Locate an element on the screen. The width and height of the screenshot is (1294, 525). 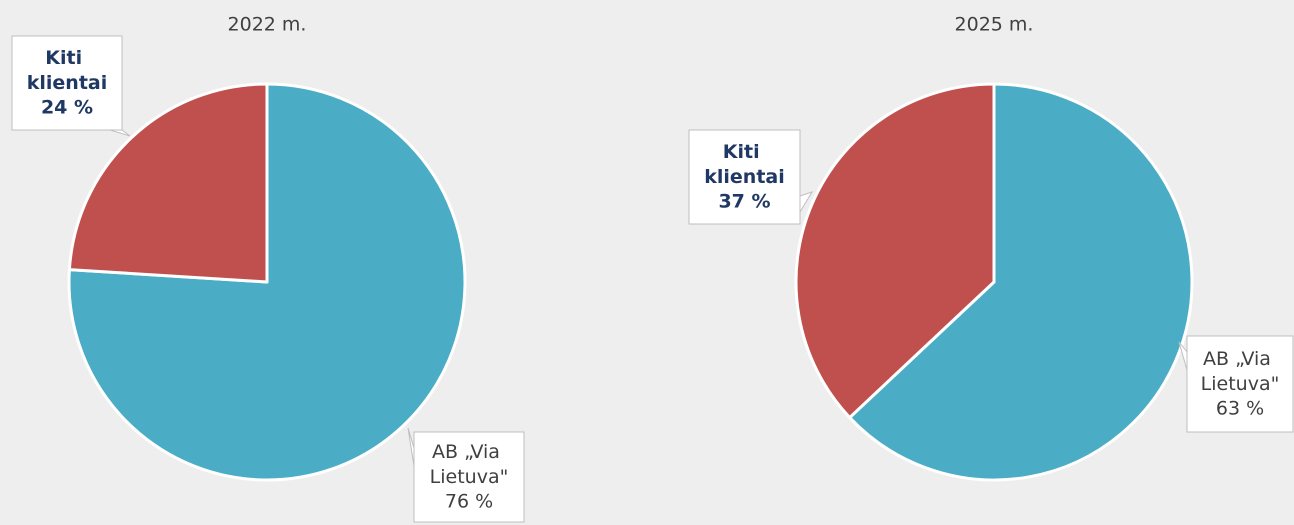
value-label: 24 % is located at coordinates (67, 108).